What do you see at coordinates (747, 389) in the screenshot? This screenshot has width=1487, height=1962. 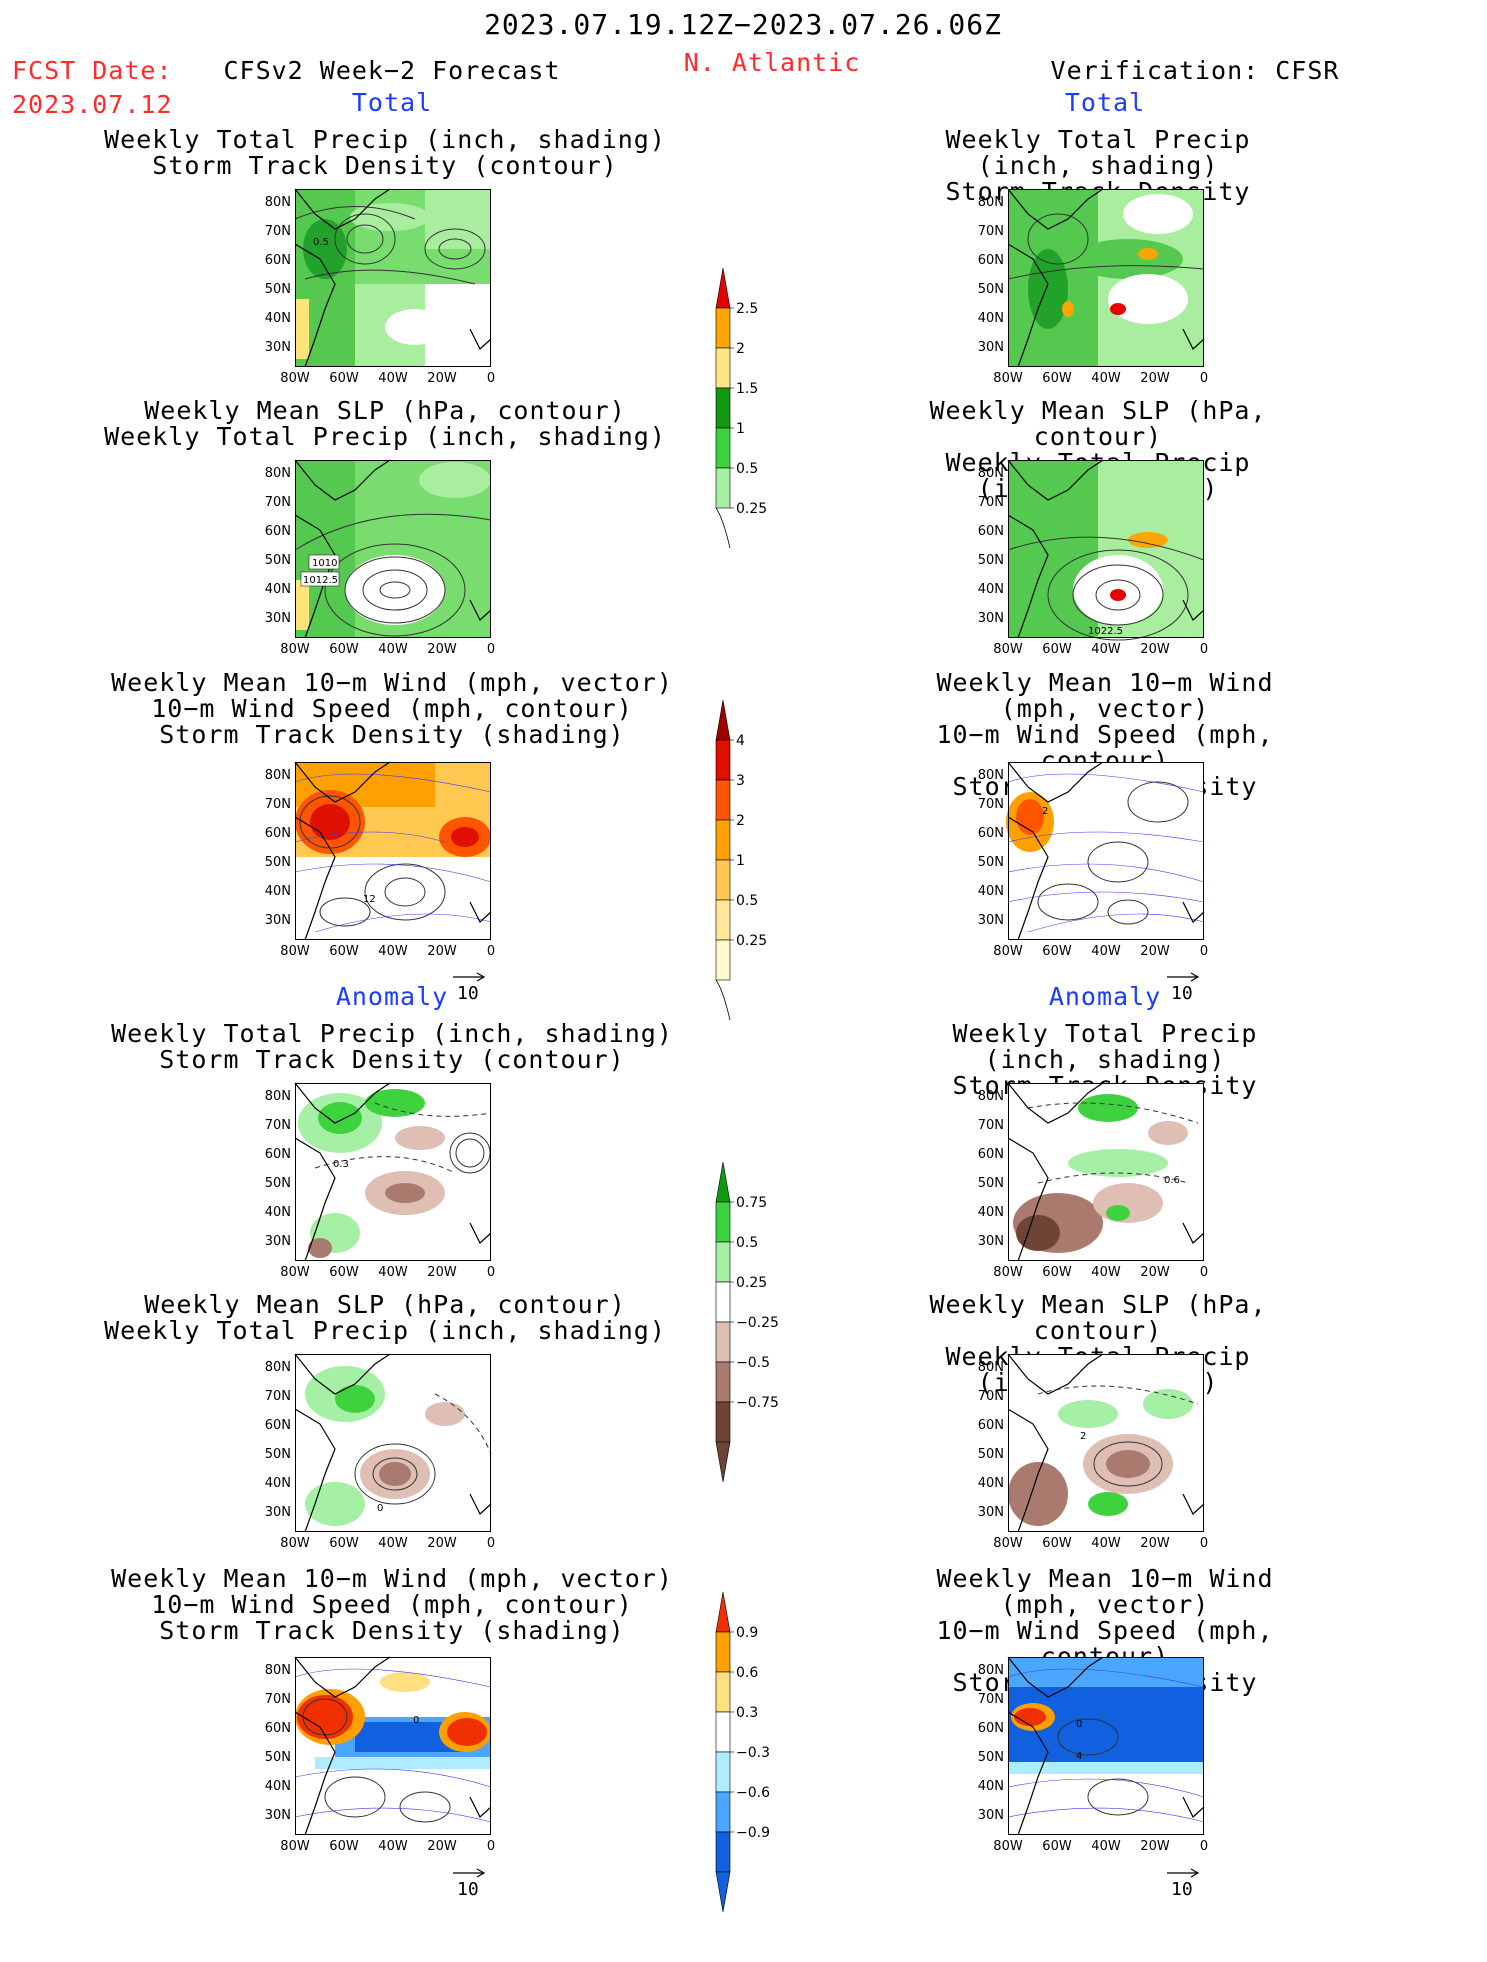 I see `colorbar-label: 1.5` at bounding box center [747, 389].